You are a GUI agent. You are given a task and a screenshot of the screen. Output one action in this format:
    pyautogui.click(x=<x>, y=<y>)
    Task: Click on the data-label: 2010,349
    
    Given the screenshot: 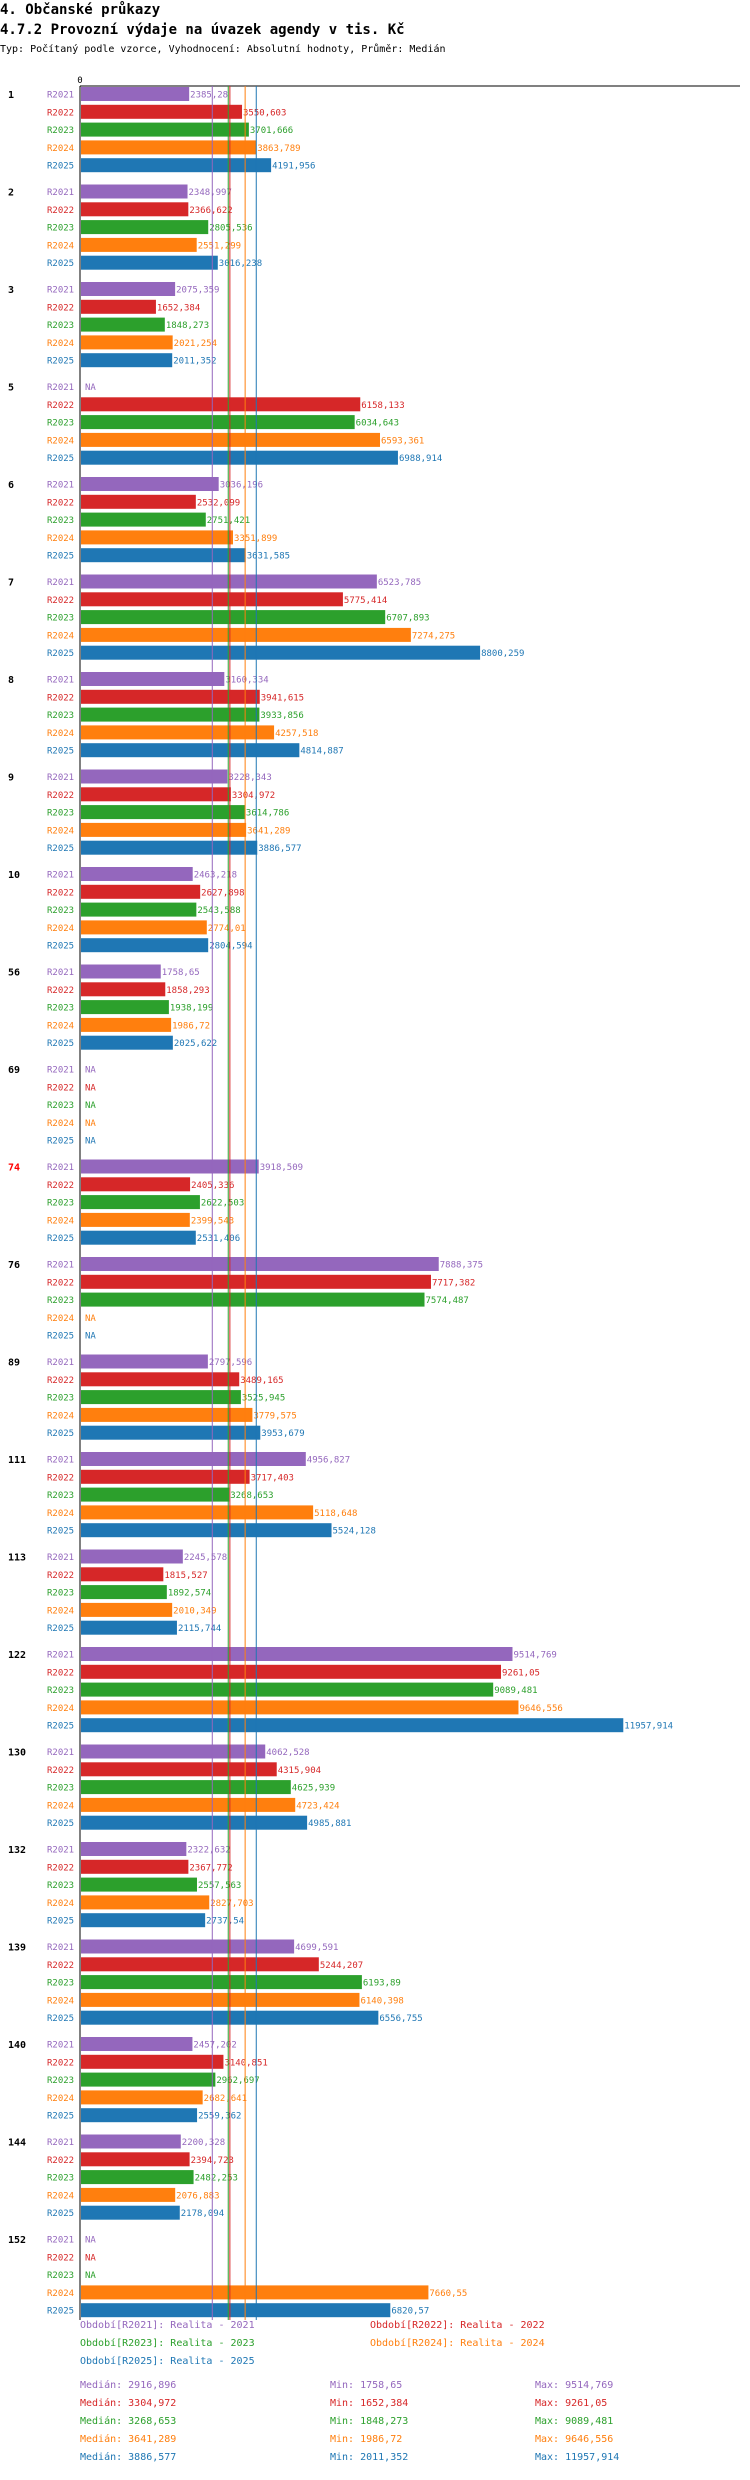 What is the action you would take?
    pyautogui.click(x=194, y=1611)
    